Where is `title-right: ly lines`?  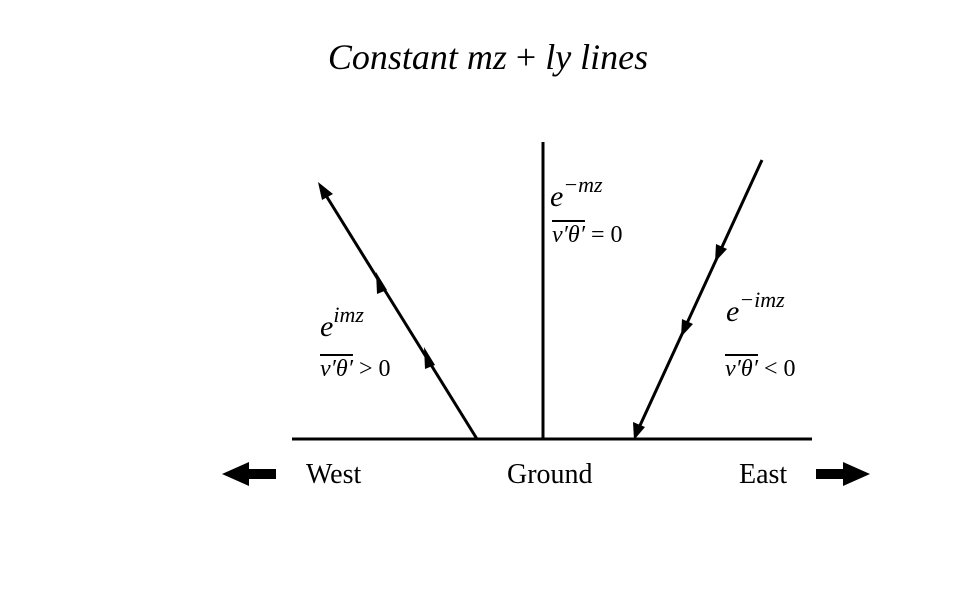
title-right: ly lines is located at coordinates (597, 57).